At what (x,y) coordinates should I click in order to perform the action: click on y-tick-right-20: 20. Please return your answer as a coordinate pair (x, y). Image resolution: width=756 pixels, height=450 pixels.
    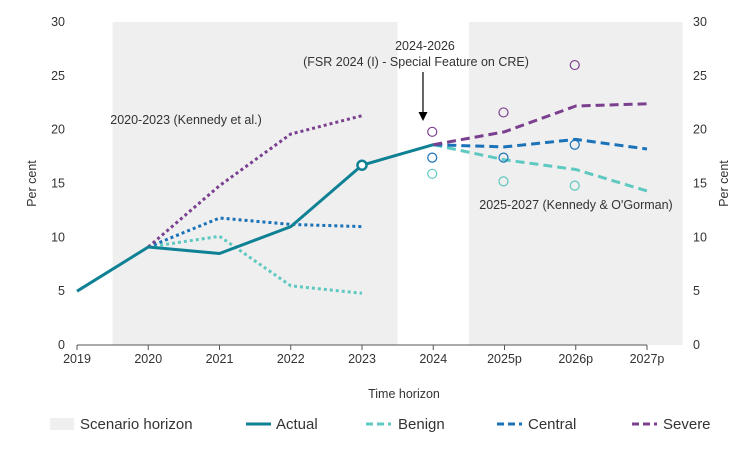
    Looking at the image, I should click on (700, 130).